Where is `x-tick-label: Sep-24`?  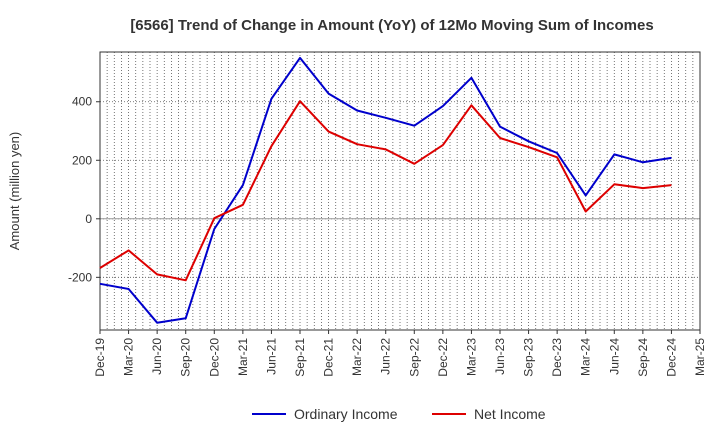 x-tick-label: Sep-24 is located at coordinates (643, 357).